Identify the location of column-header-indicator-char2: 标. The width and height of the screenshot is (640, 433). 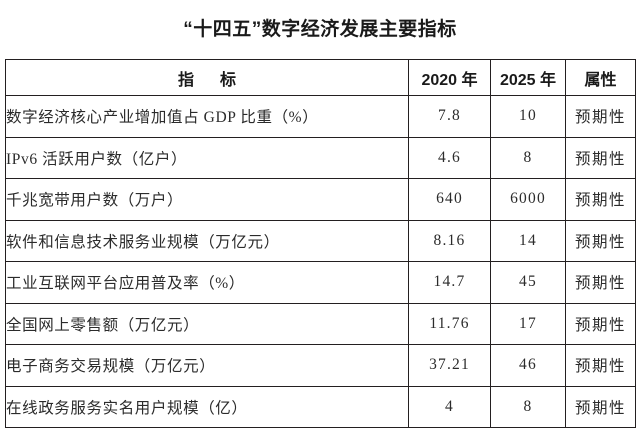
(228, 80).